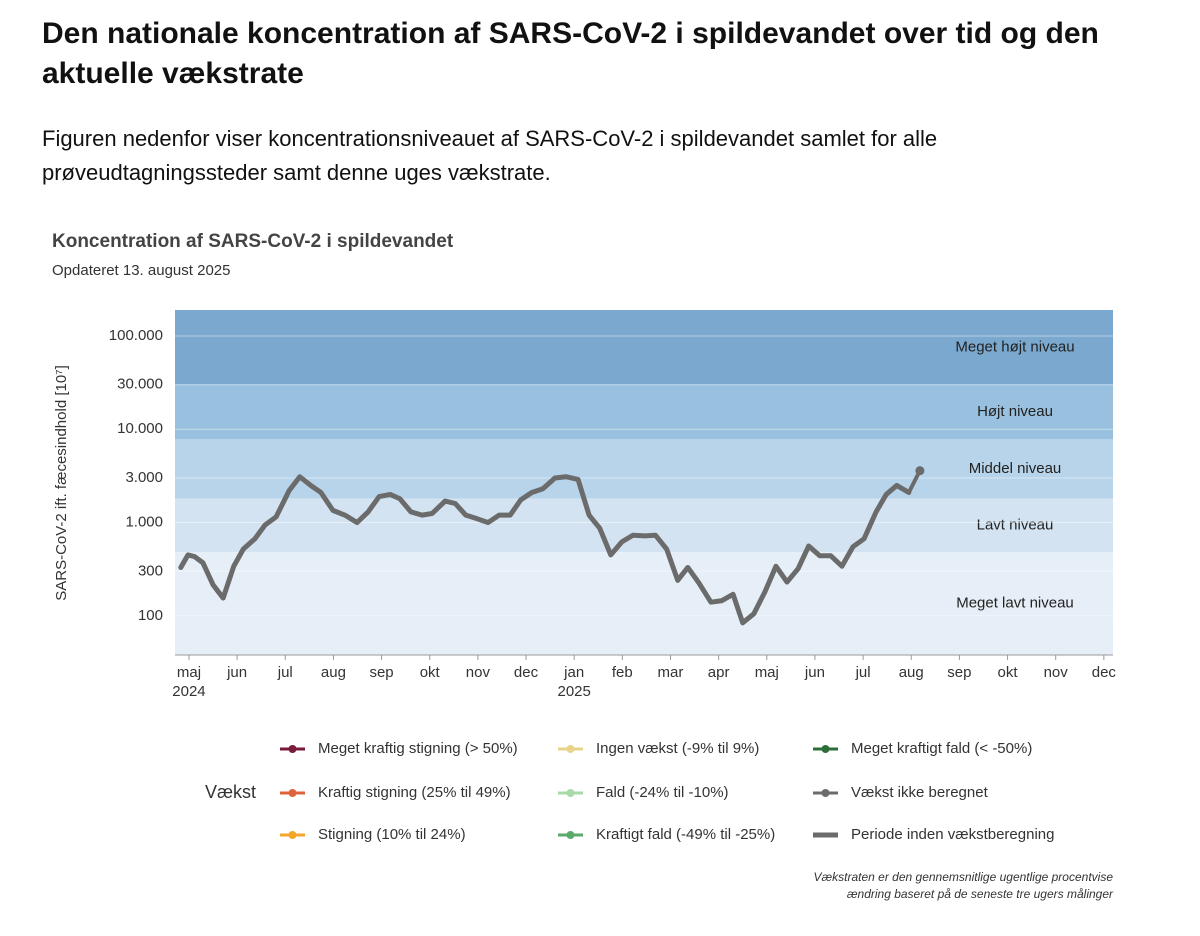  Describe the element at coordinates (1015, 411) in the screenshot. I see `band-label: Højt niveau` at that location.